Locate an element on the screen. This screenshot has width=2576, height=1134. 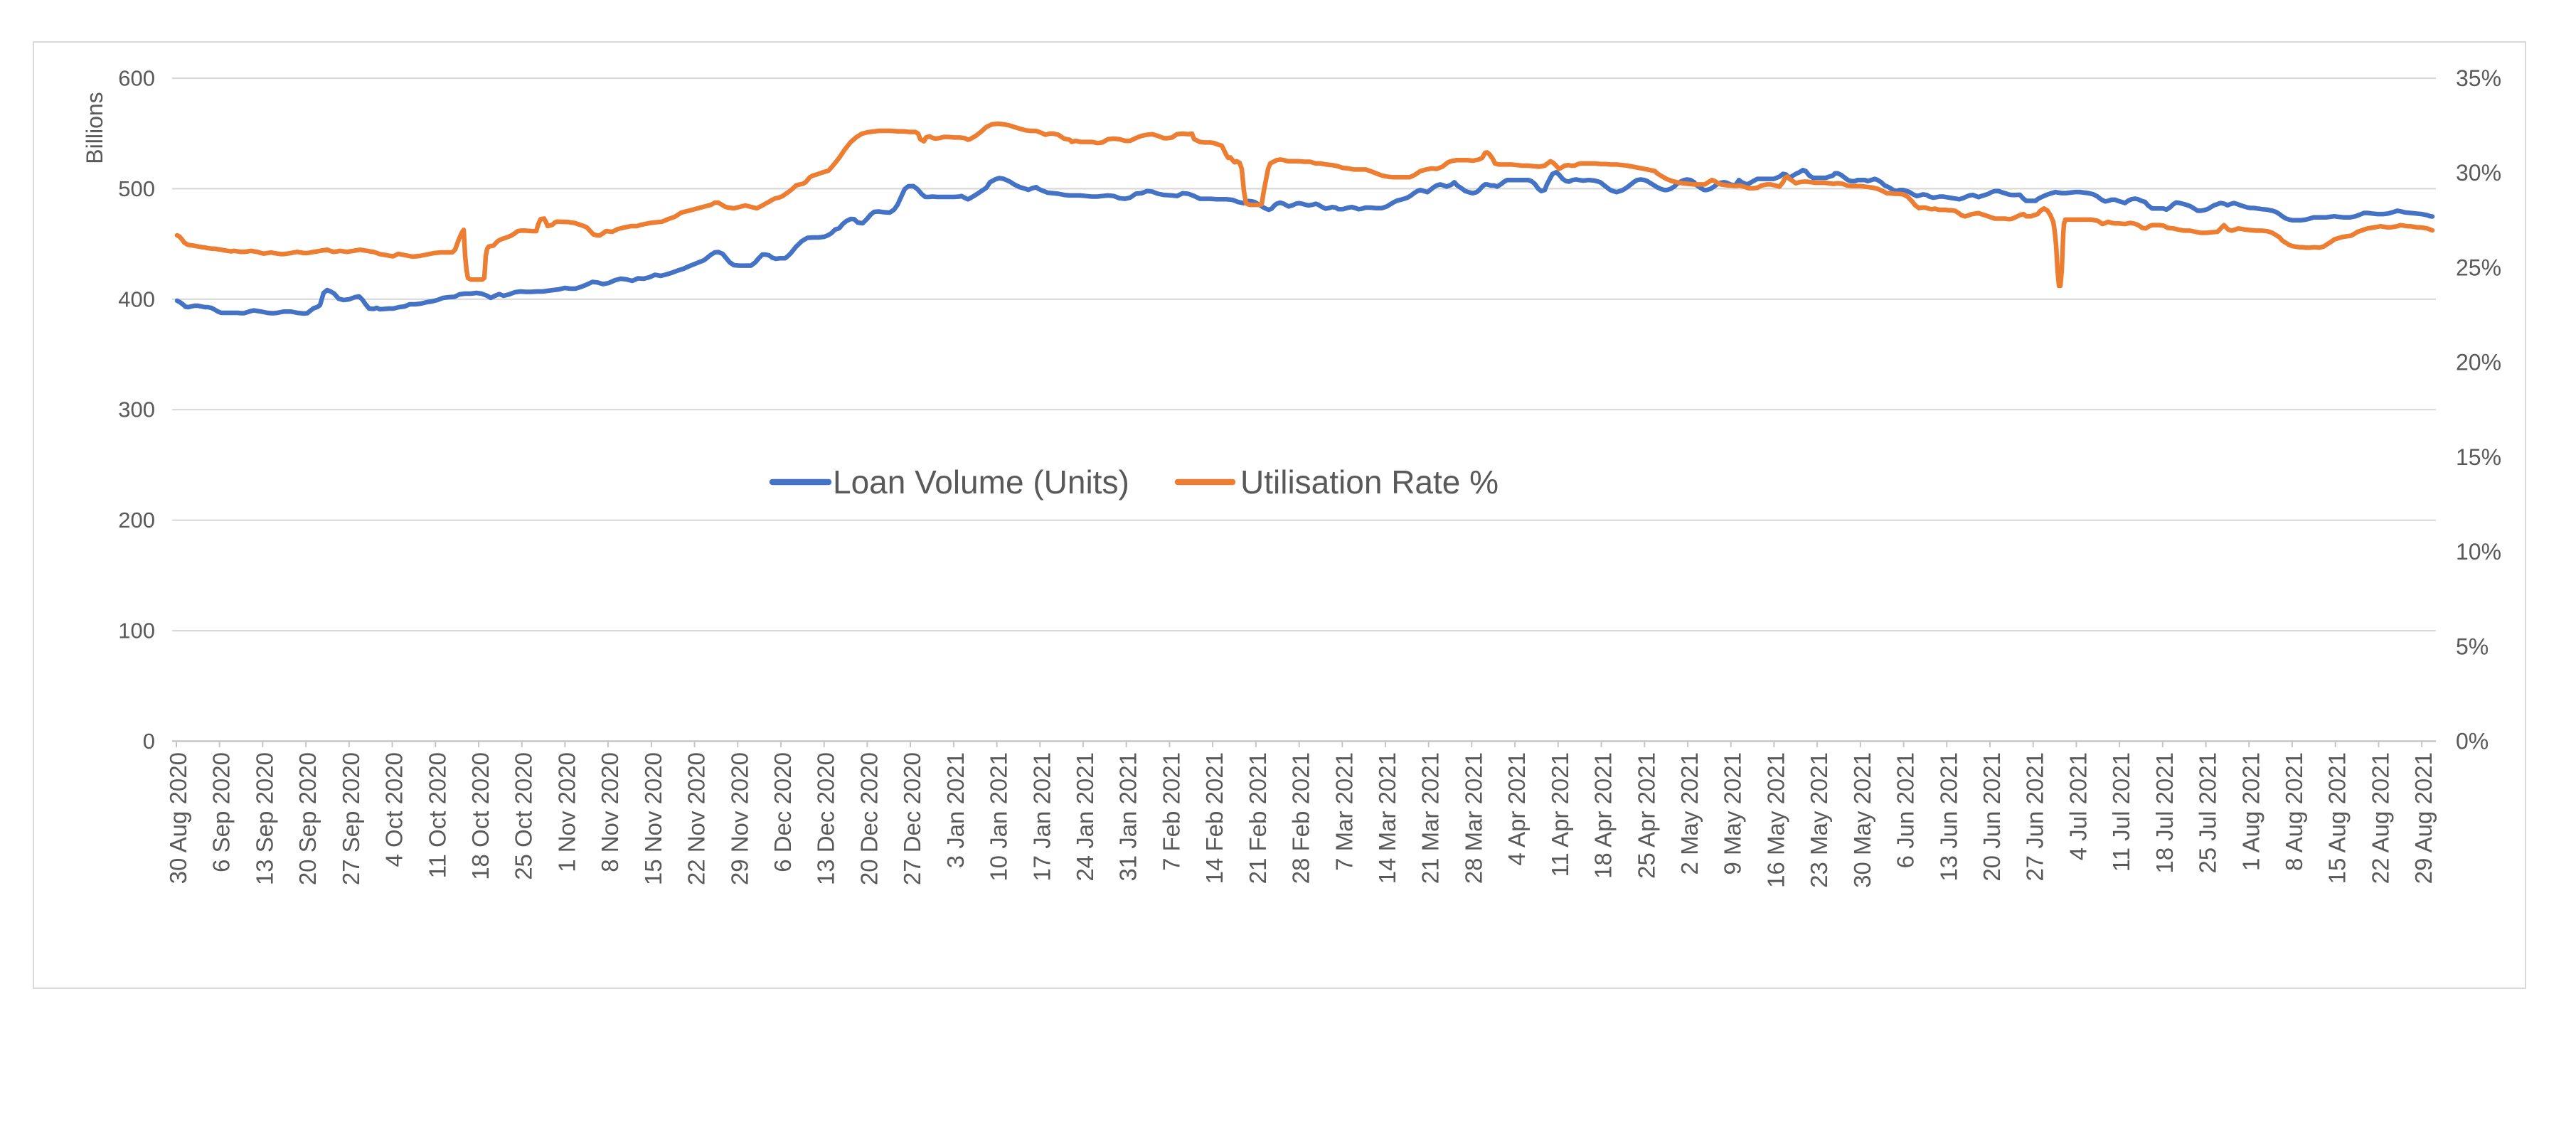
svg-text: 21 Feb 2021 is located at coordinates (1258, 818).